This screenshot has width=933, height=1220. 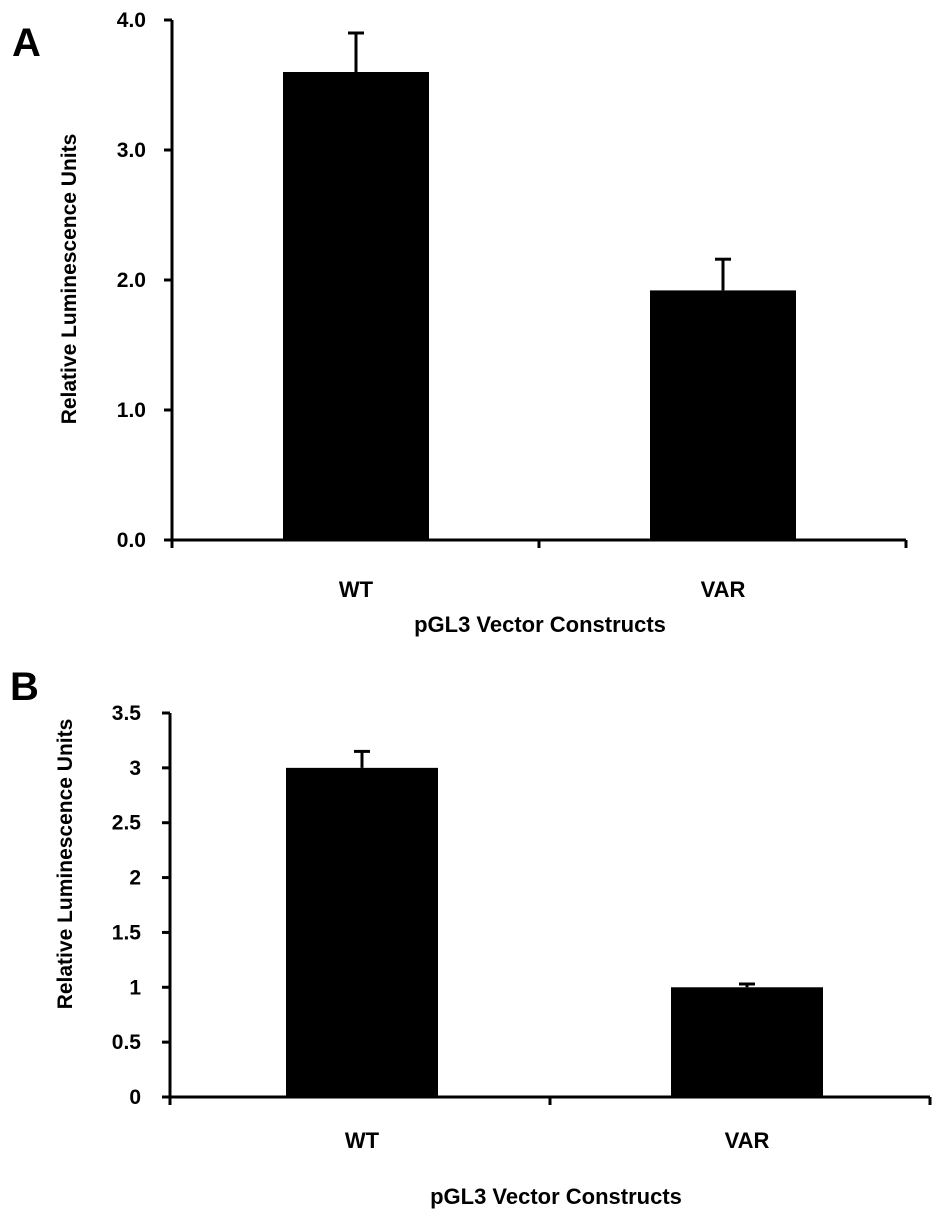 I want to click on chart-a-x-axis-label: pGL3 Vector Constructs, so click(x=540, y=624).